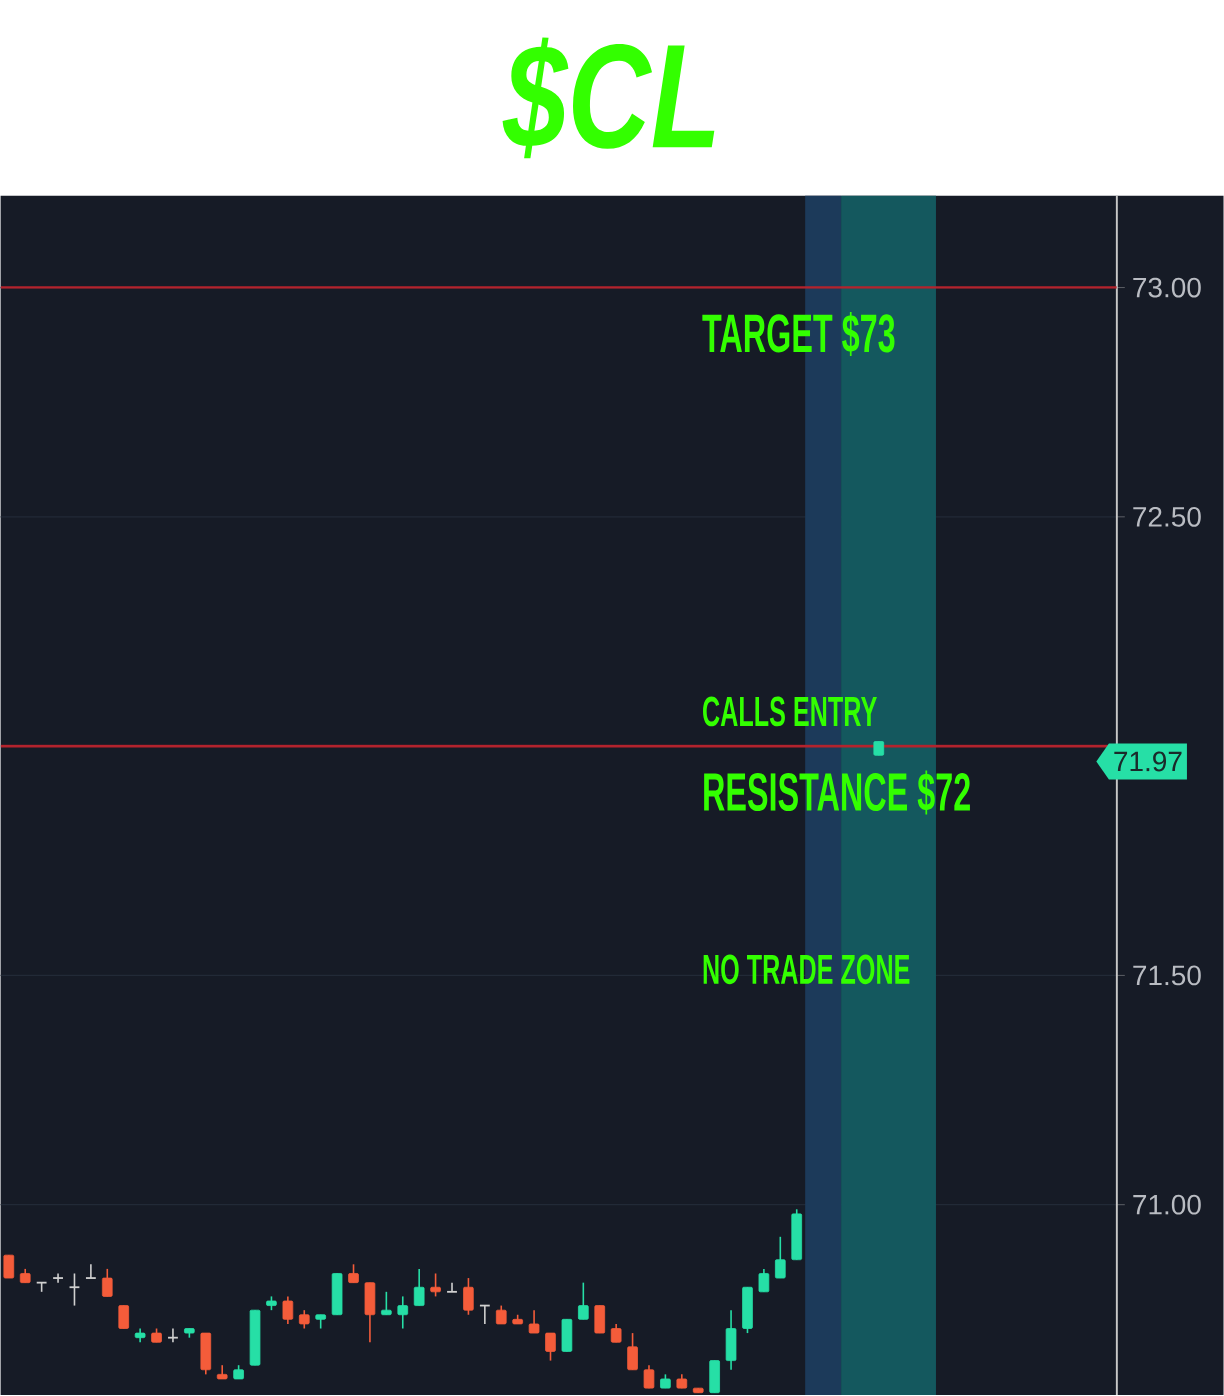 This screenshot has width=1224, height=1396. I want to click on annotation: NO TRADE ZONE, so click(806, 969).